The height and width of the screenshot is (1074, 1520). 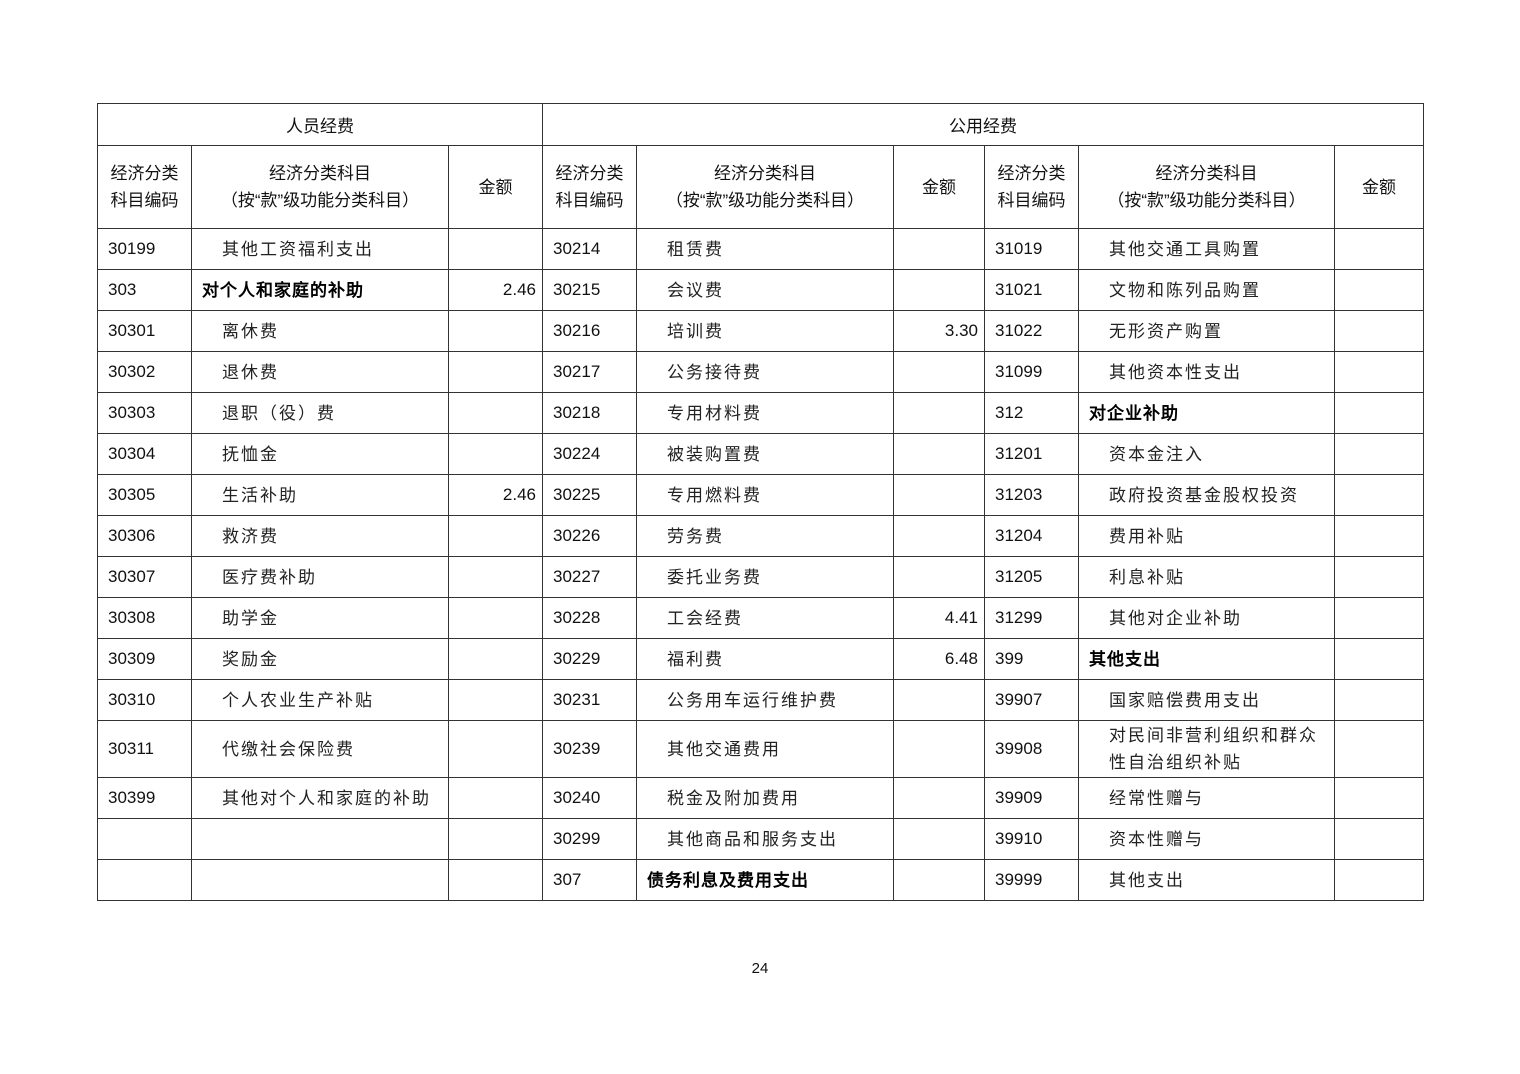 What do you see at coordinates (1032, 659) in the screenshot?
I see `code-cell: 399` at bounding box center [1032, 659].